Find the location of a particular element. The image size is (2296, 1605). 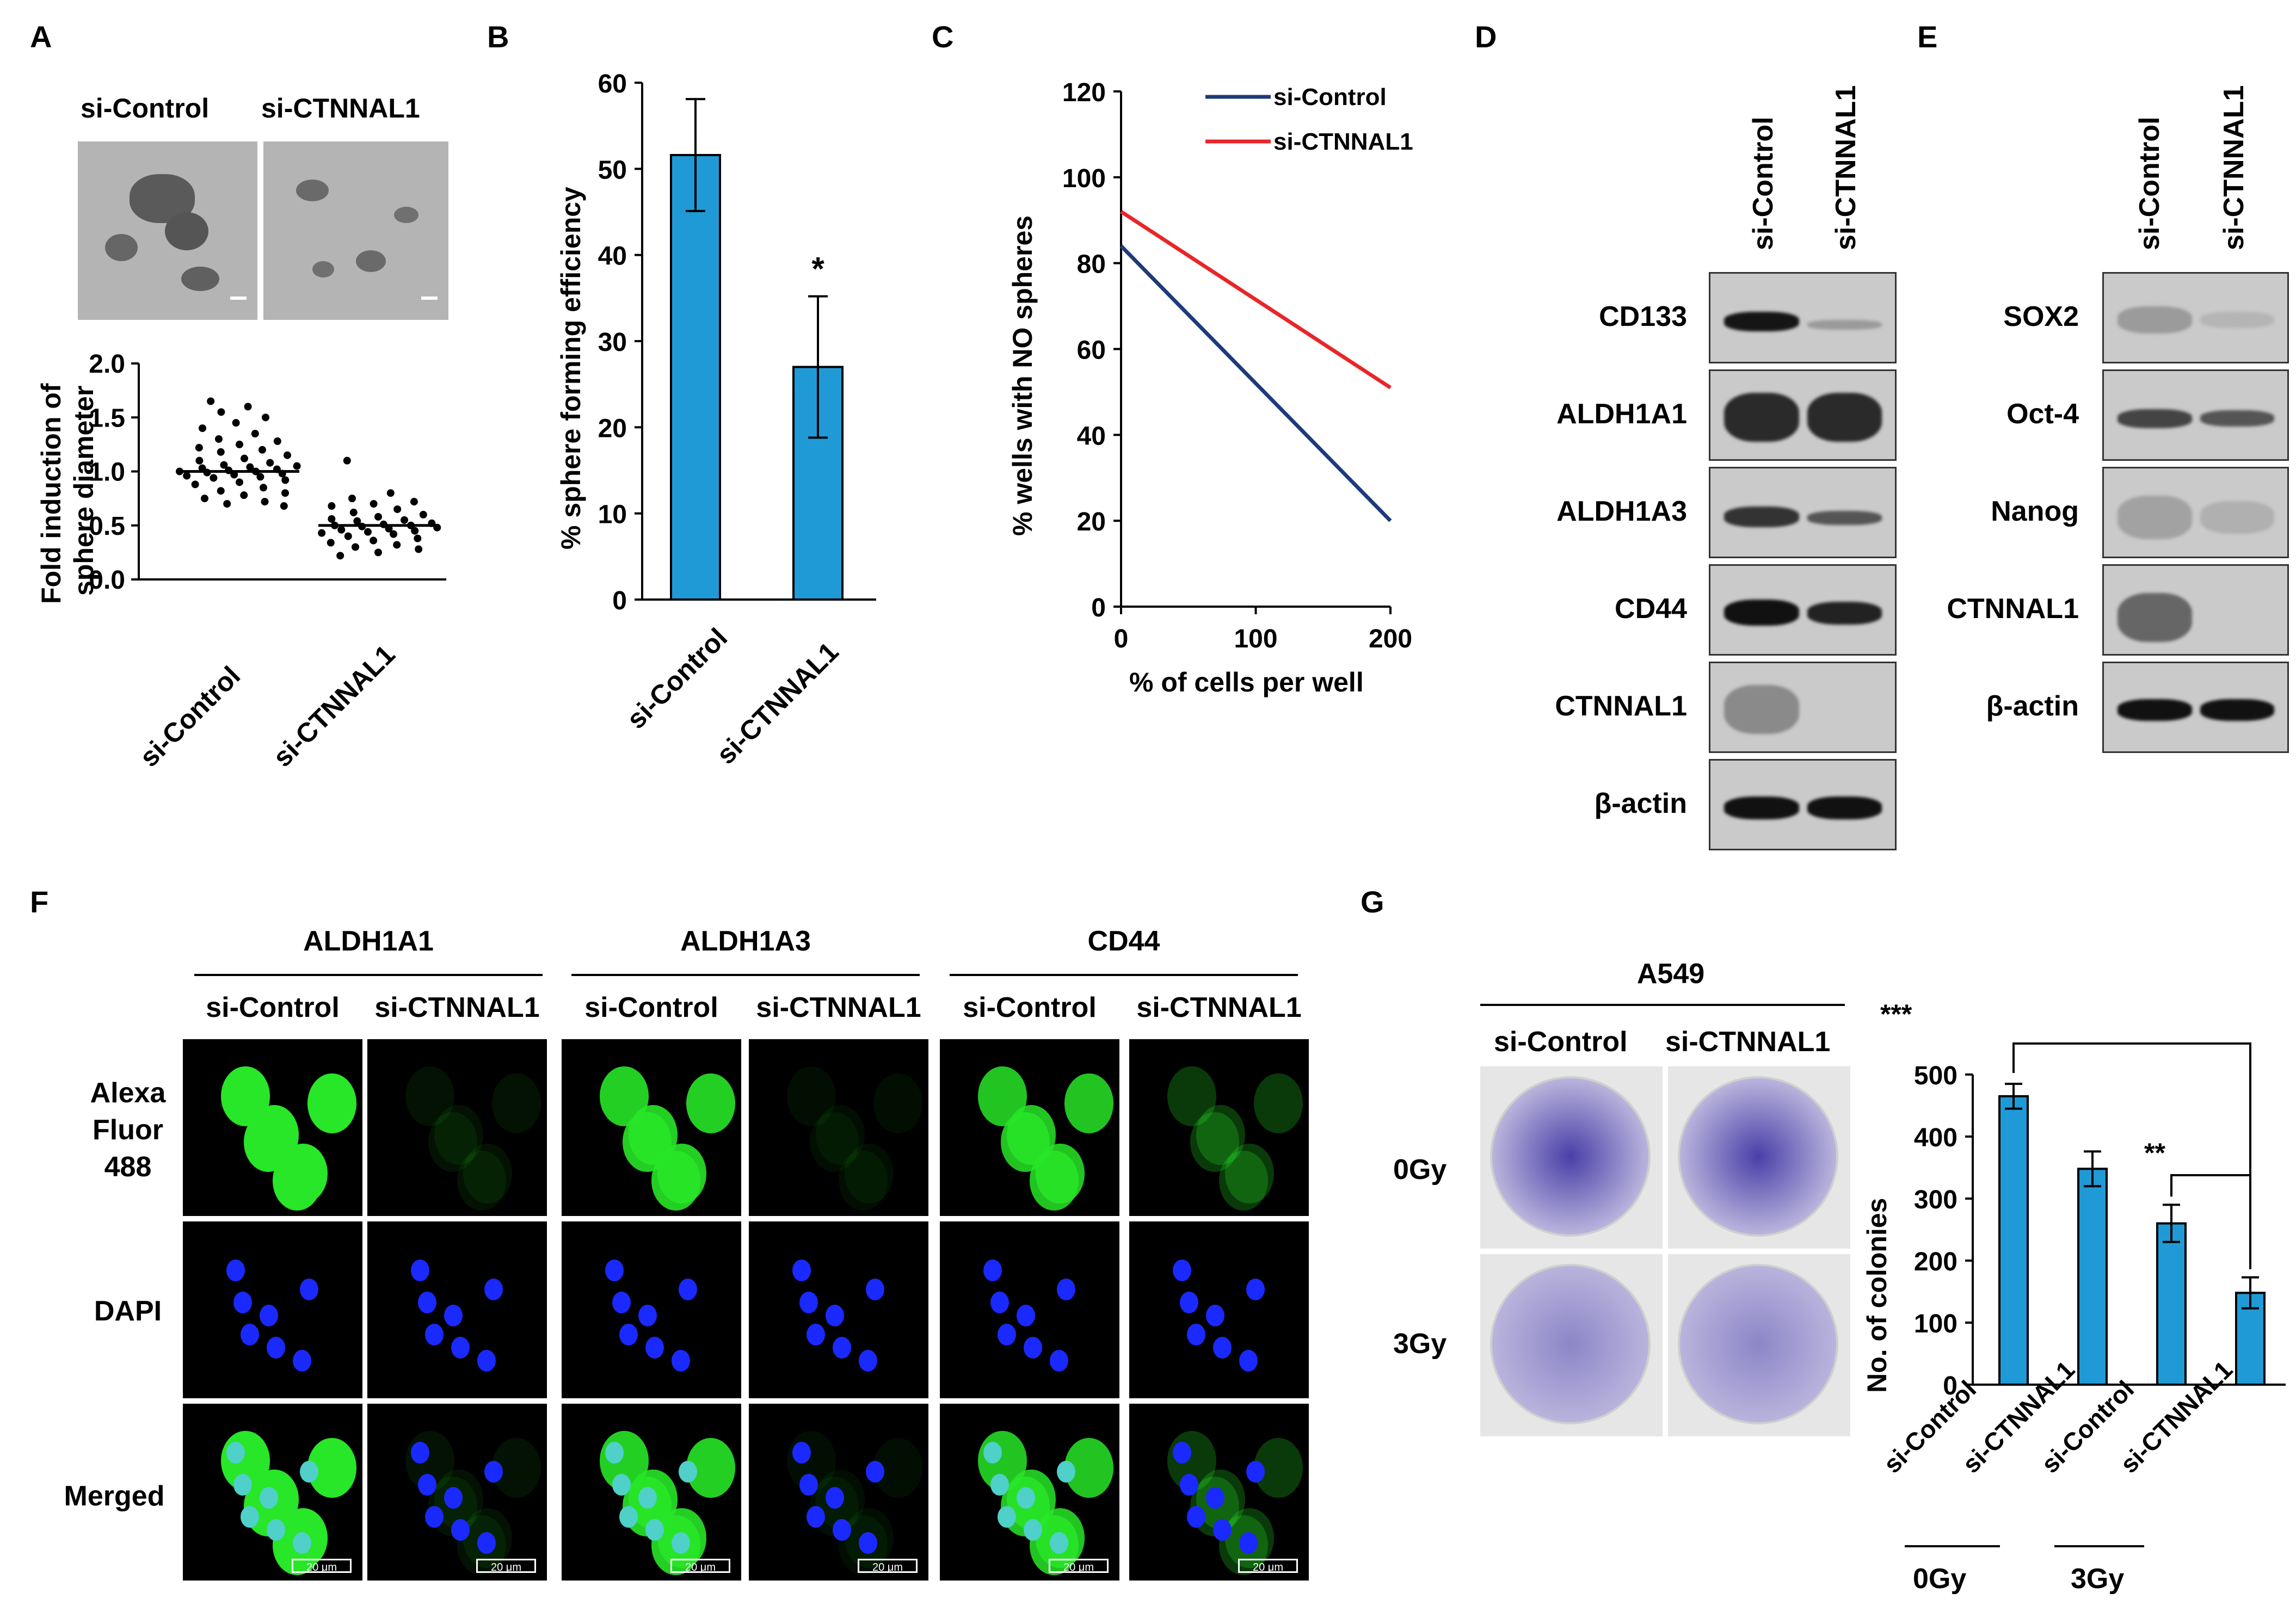

panel-b-axes: 0 10 20 30 40 50 60 is located at coordinates (737, 342).